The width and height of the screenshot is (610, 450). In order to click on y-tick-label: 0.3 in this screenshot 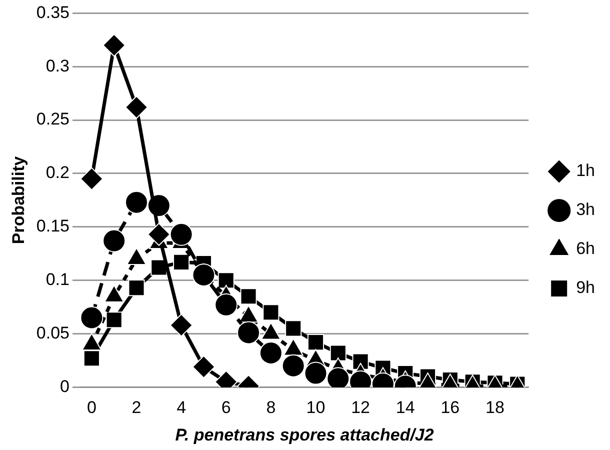, I will do `click(58, 66)`.